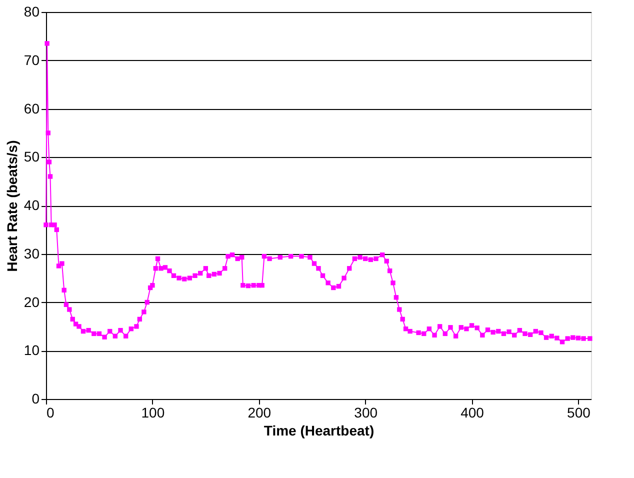  I want to click on x-tick-label: 400, so click(472, 412).